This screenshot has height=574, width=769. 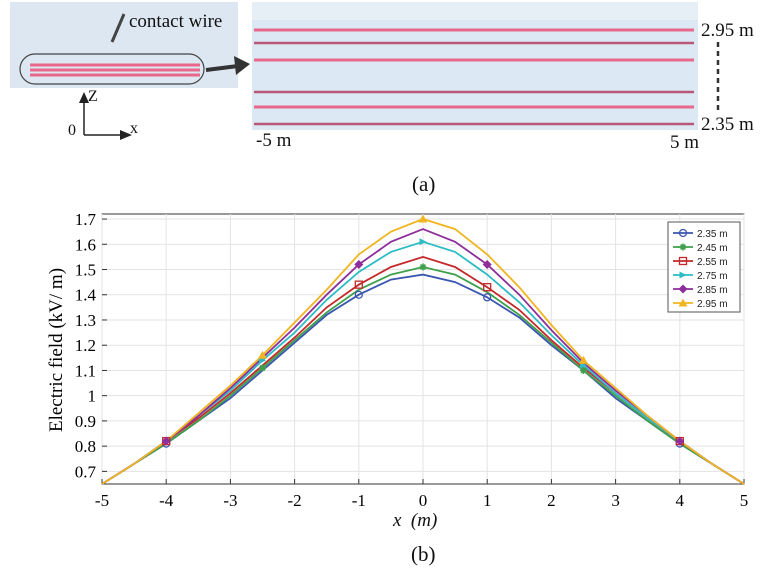 What do you see at coordinates (85, 370) in the screenshot?
I see `y-tick-label: 1.1` at bounding box center [85, 370].